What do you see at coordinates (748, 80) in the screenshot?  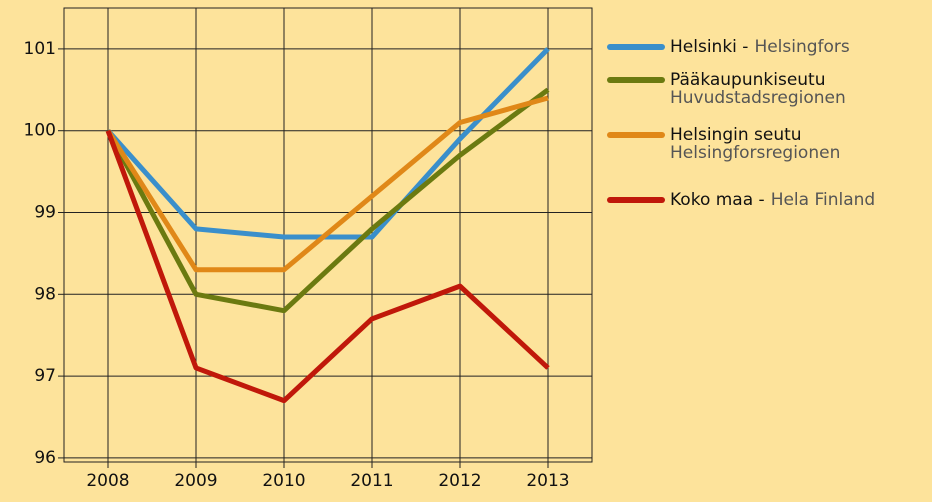 I see `legend-name: Pääkaupunkiseutu` at bounding box center [748, 80].